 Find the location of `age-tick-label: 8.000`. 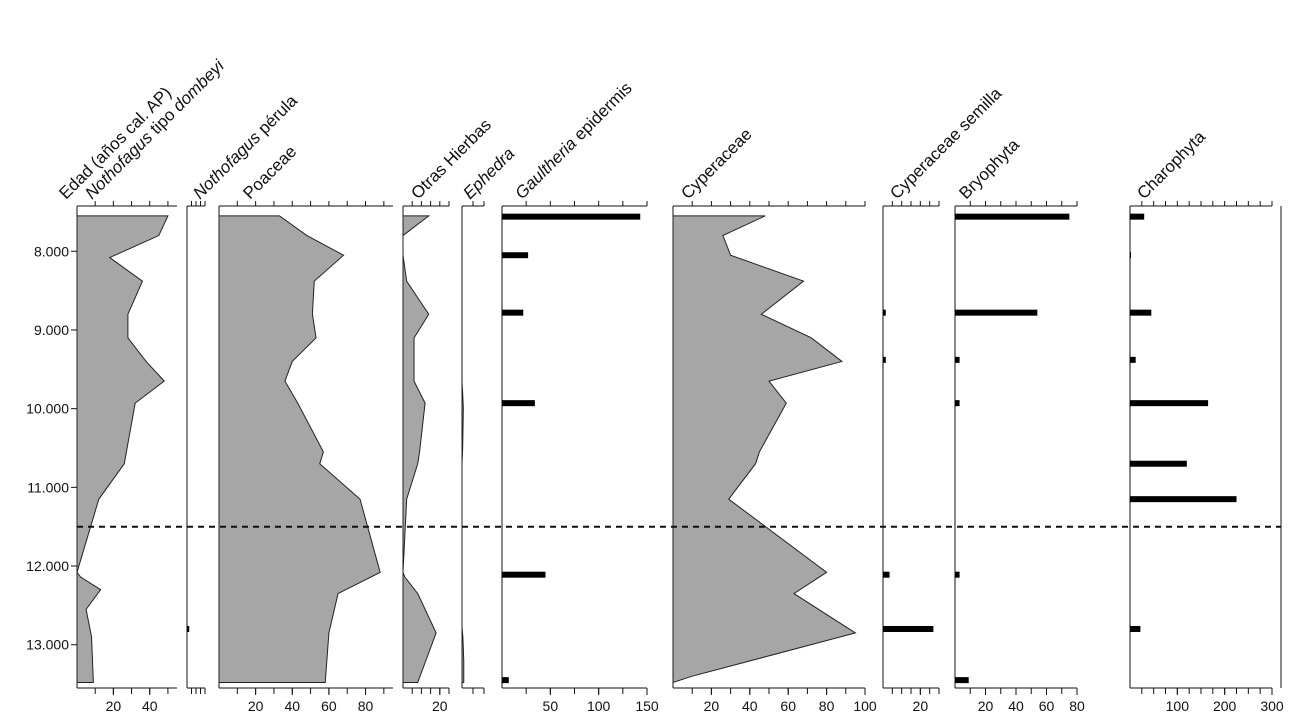

age-tick-label: 8.000 is located at coordinates (51, 251).